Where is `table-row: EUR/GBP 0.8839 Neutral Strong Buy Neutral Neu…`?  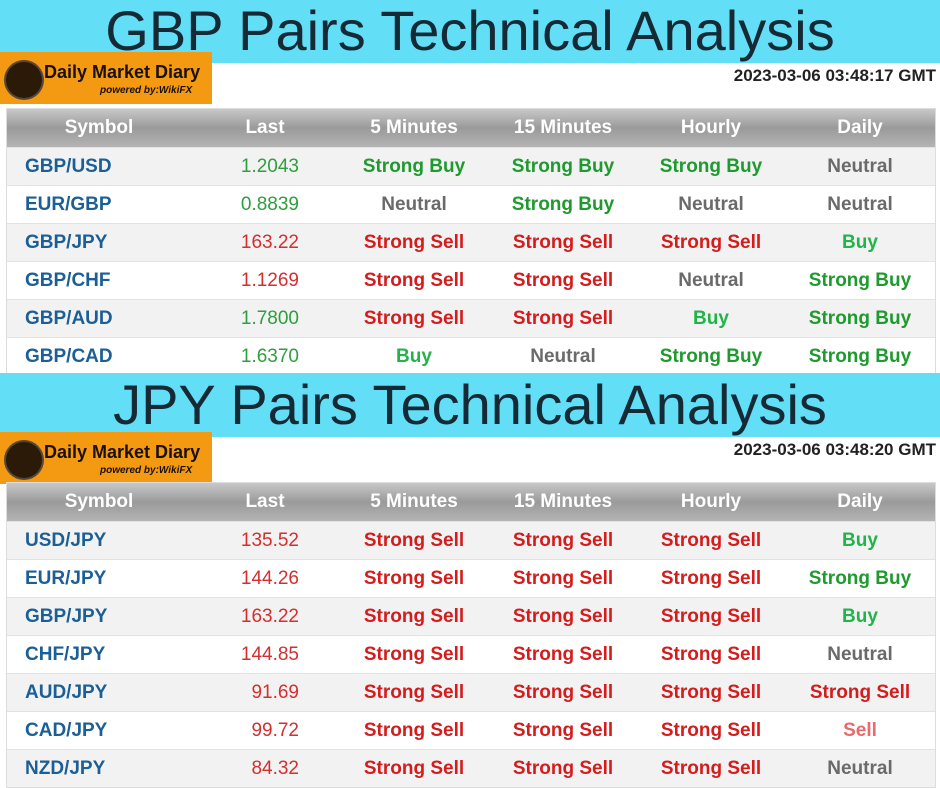 table-row: EUR/GBP 0.8839 Neutral Strong Buy Neutral Neu… is located at coordinates (471, 204).